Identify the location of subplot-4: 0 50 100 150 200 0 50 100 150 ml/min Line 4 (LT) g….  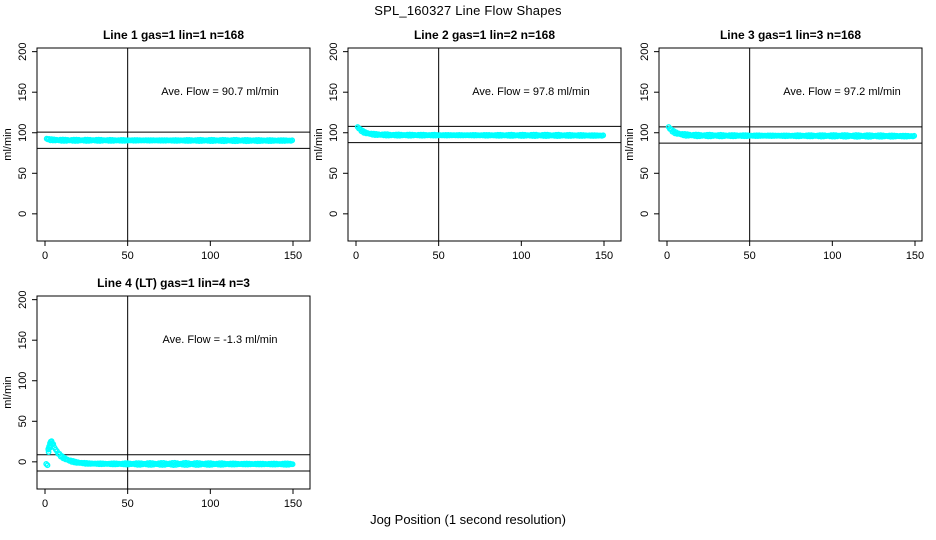
(156, 393).